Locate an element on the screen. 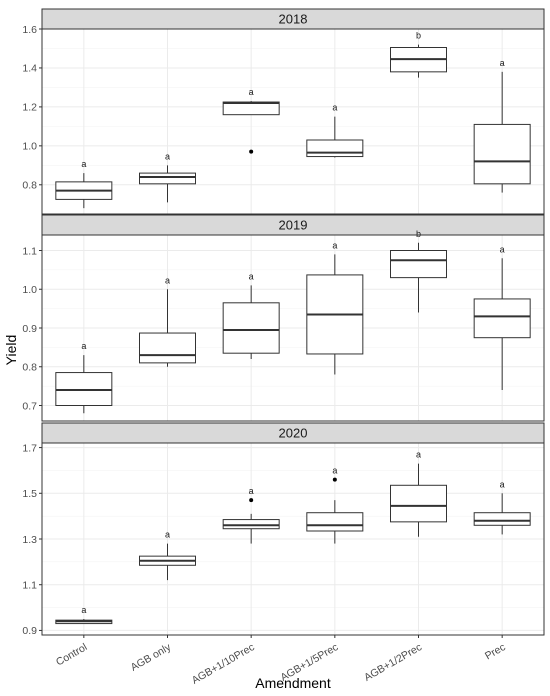 The width and height of the screenshot is (550, 696). y-tick-label: 1.5 is located at coordinates (29, 494).